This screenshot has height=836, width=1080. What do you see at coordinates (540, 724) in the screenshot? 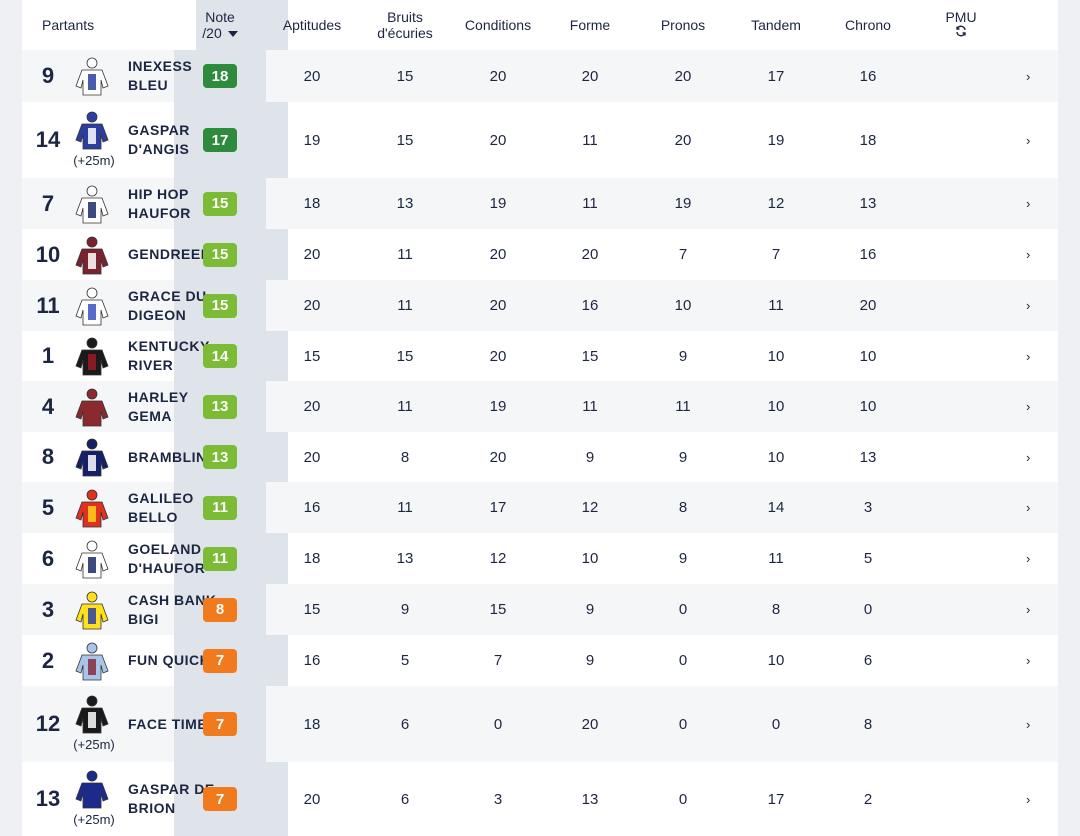
I see `table-row: 12 (+25m) FACE TIME 7 18 6 0 20 0 0 8 ›` at bounding box center [540, 724].